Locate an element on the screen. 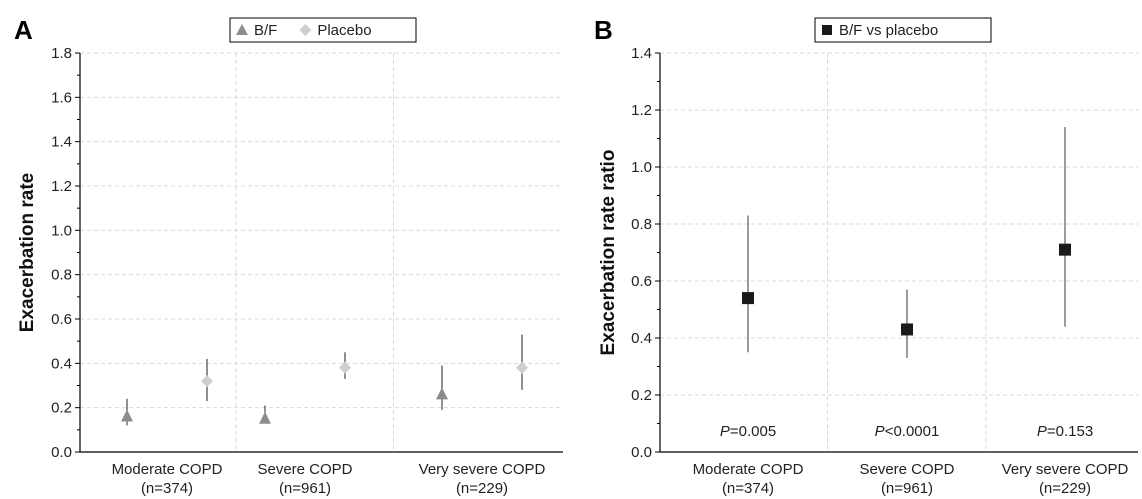 Image resolution: width=1142 pixels, height=499 pixels. p-value-label: P=0.153 is located at coordinates (1065, 431).